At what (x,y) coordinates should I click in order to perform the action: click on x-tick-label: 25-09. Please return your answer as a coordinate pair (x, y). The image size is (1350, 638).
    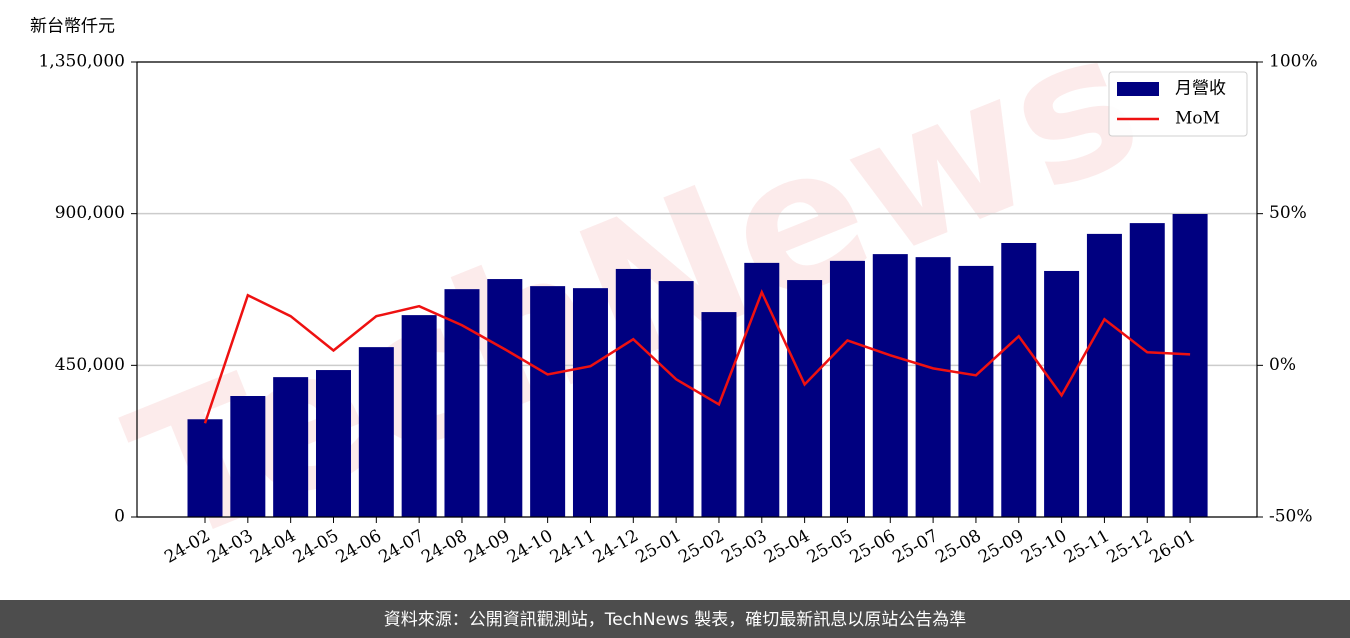
    Looking at the image, I should click on (1001, 547).